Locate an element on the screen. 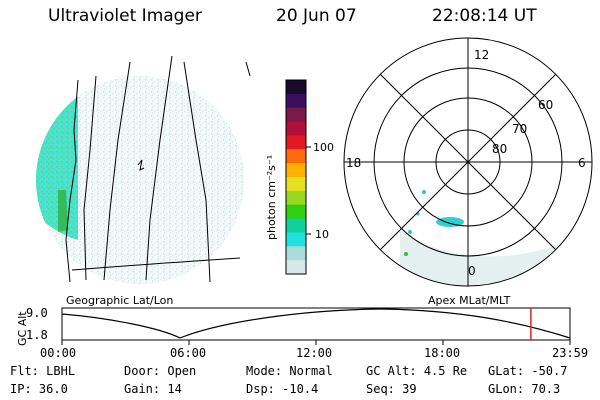 This screenshot has height=400, width=600. green-emission-patch is located at coordinates (63, 211).